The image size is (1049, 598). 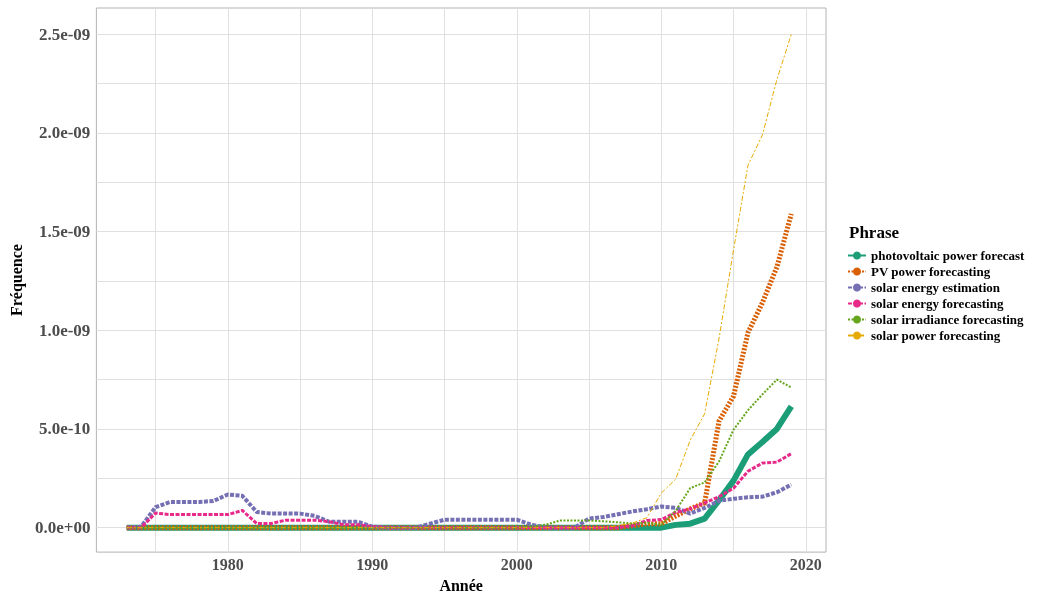 I want to click on legend-label: PV power forecasting, so click(x=931, y=271).